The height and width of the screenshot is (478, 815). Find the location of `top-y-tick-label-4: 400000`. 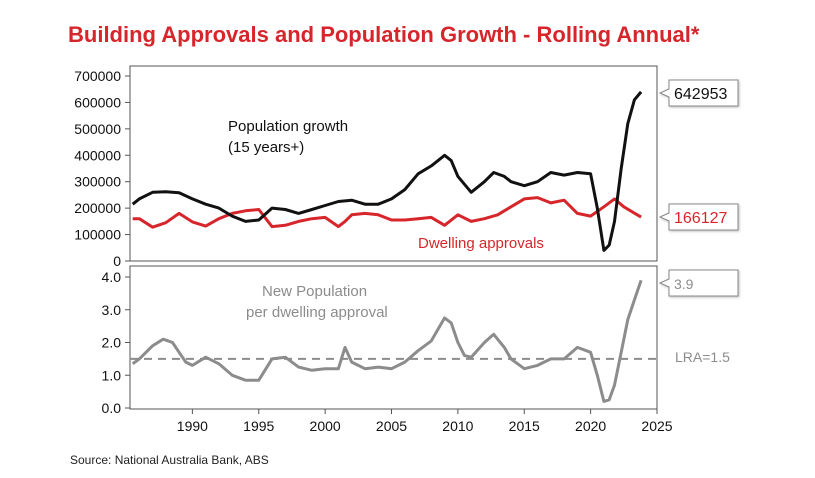

top-y-tick-label-4: 400000 is located at coordinates (97, 155).